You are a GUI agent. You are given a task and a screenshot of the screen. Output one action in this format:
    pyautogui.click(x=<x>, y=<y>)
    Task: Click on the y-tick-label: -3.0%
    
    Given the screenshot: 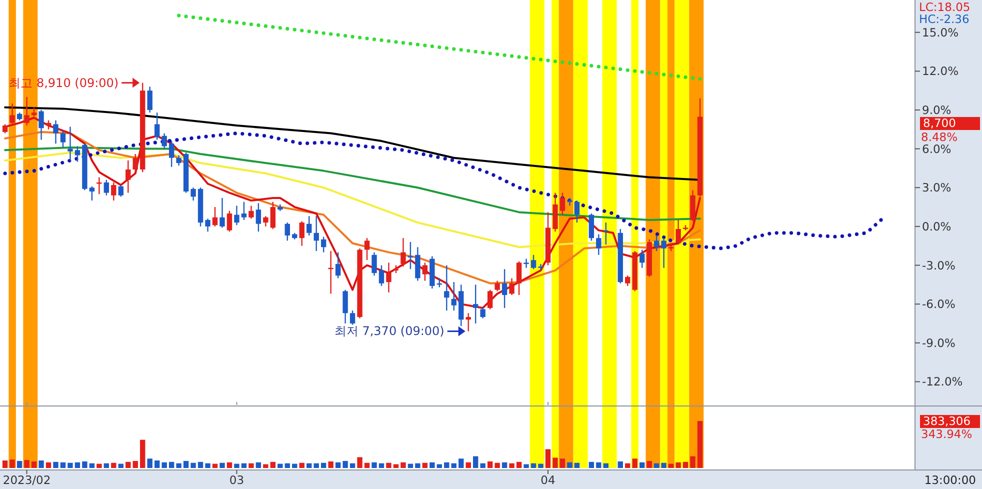 What is the action you would take?
    pyautogui.click(x=939, y=265)
    